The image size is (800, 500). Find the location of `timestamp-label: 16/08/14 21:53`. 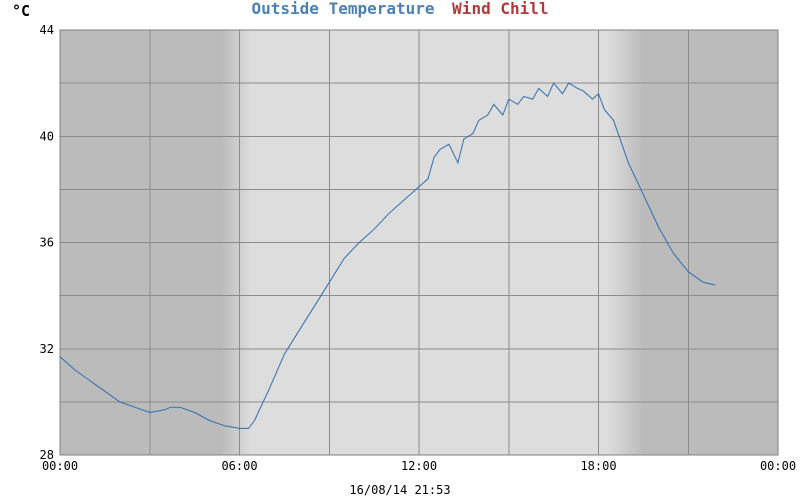

timestamp-label: 16/08/14 21:53 is located at coordinates (399, 490).